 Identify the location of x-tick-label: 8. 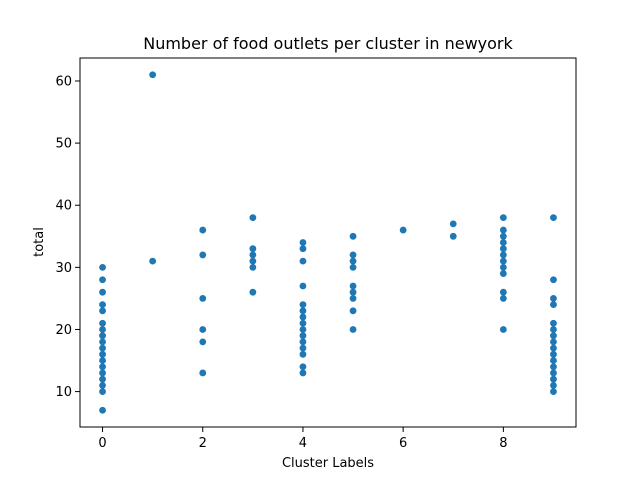
(503, 443).